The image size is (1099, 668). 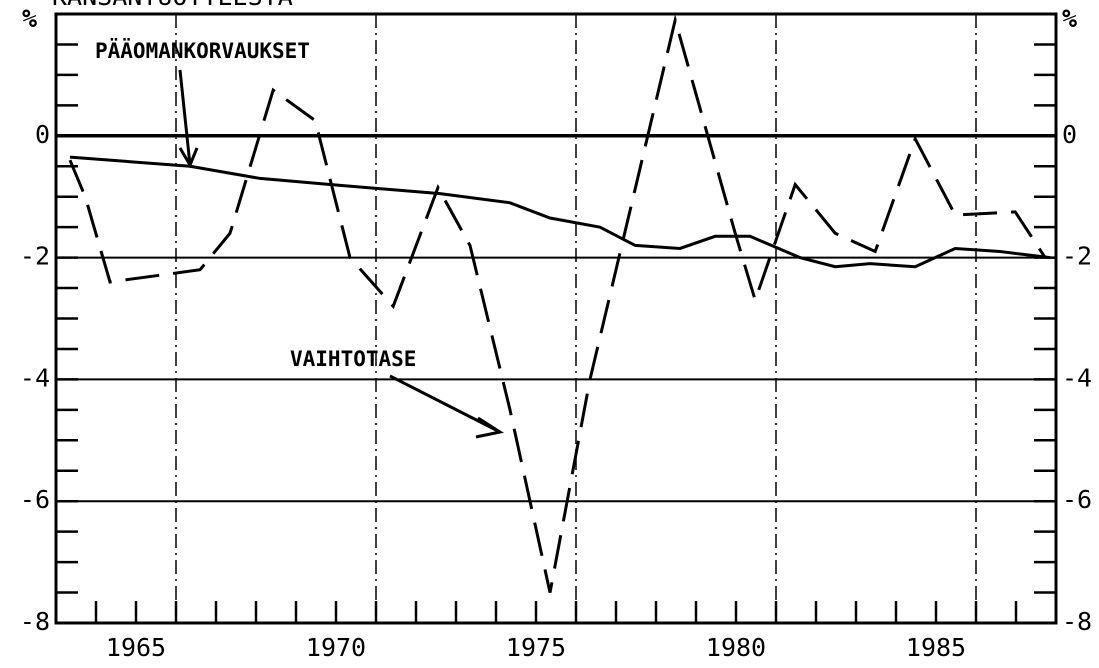 What do you see at coordinates (936, 647) in the screenshot?
I see `x-tick-label: 1985` at bounding box center [936, 647].